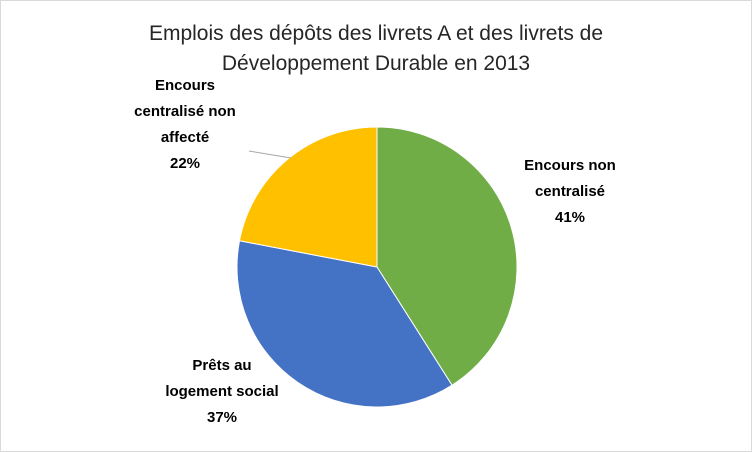 This screenshot has width=752, height=452. I want to click on slice-label-1-line-2: centralisé, so click(570, 191).